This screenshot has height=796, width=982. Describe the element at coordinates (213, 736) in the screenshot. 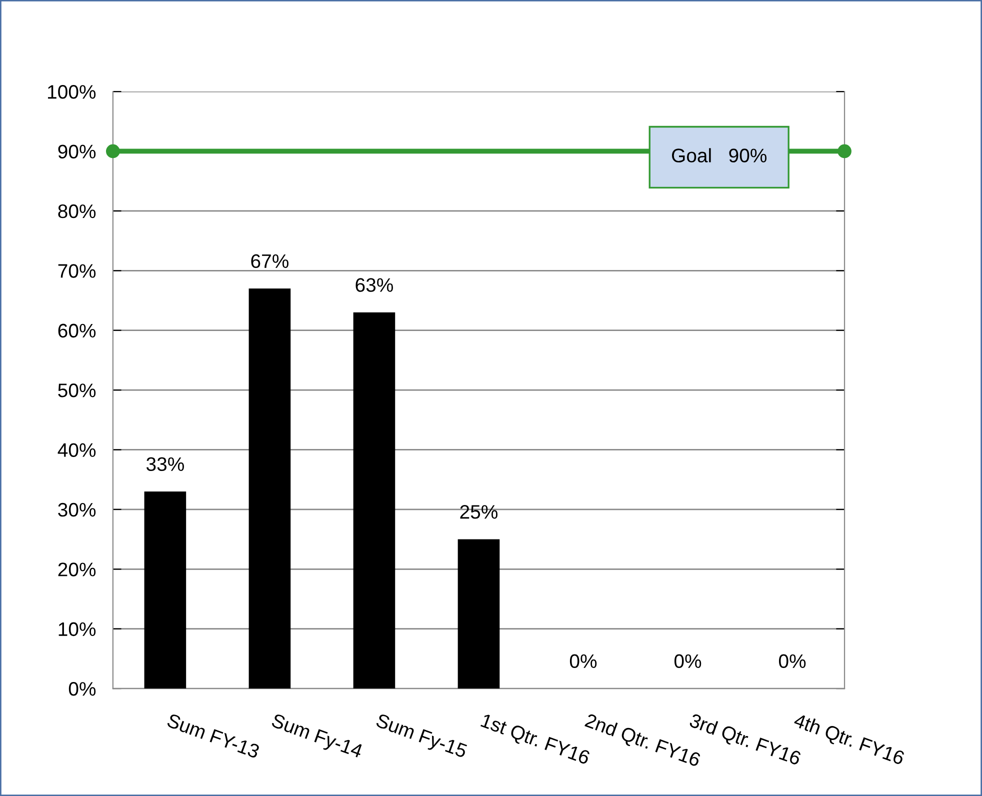

I see `x-tick-label: Sum FY-13` at that location.